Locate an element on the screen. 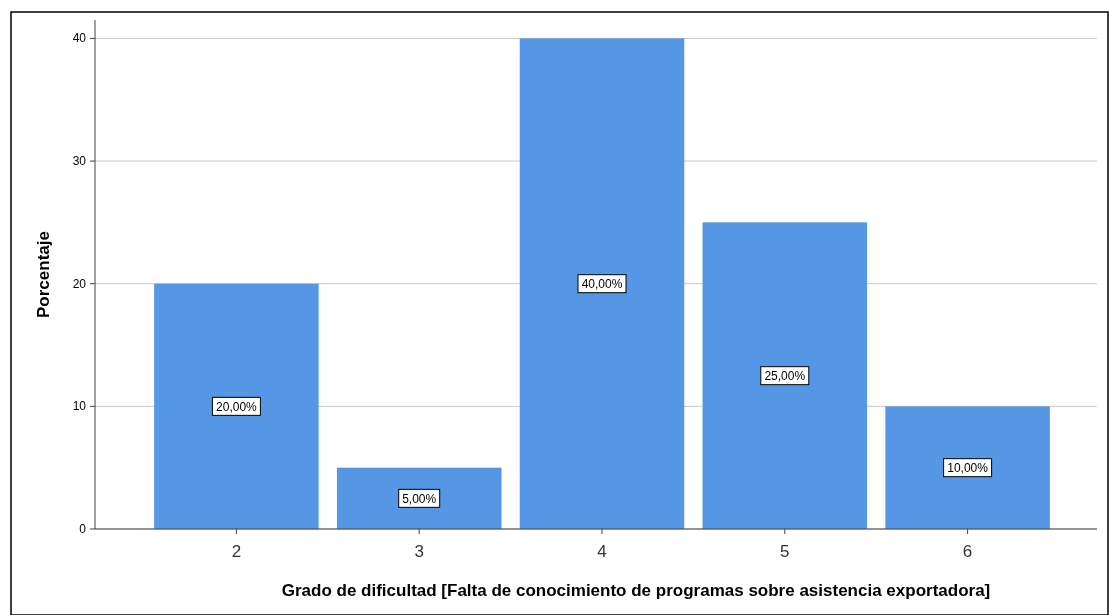 This screenshot has width=1109, height=615. x-tick-label: 5 is located at coordinates (785, 551).